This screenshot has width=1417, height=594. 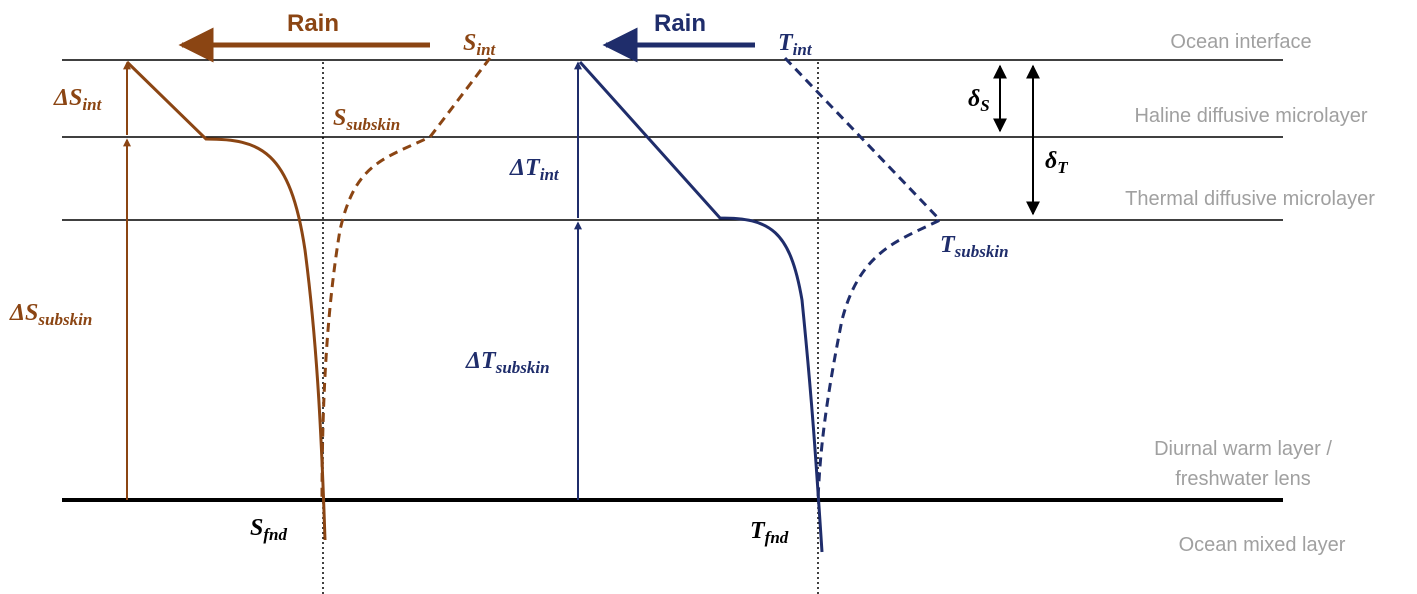 I want to click on label: δS, so click(x=979, y=100).